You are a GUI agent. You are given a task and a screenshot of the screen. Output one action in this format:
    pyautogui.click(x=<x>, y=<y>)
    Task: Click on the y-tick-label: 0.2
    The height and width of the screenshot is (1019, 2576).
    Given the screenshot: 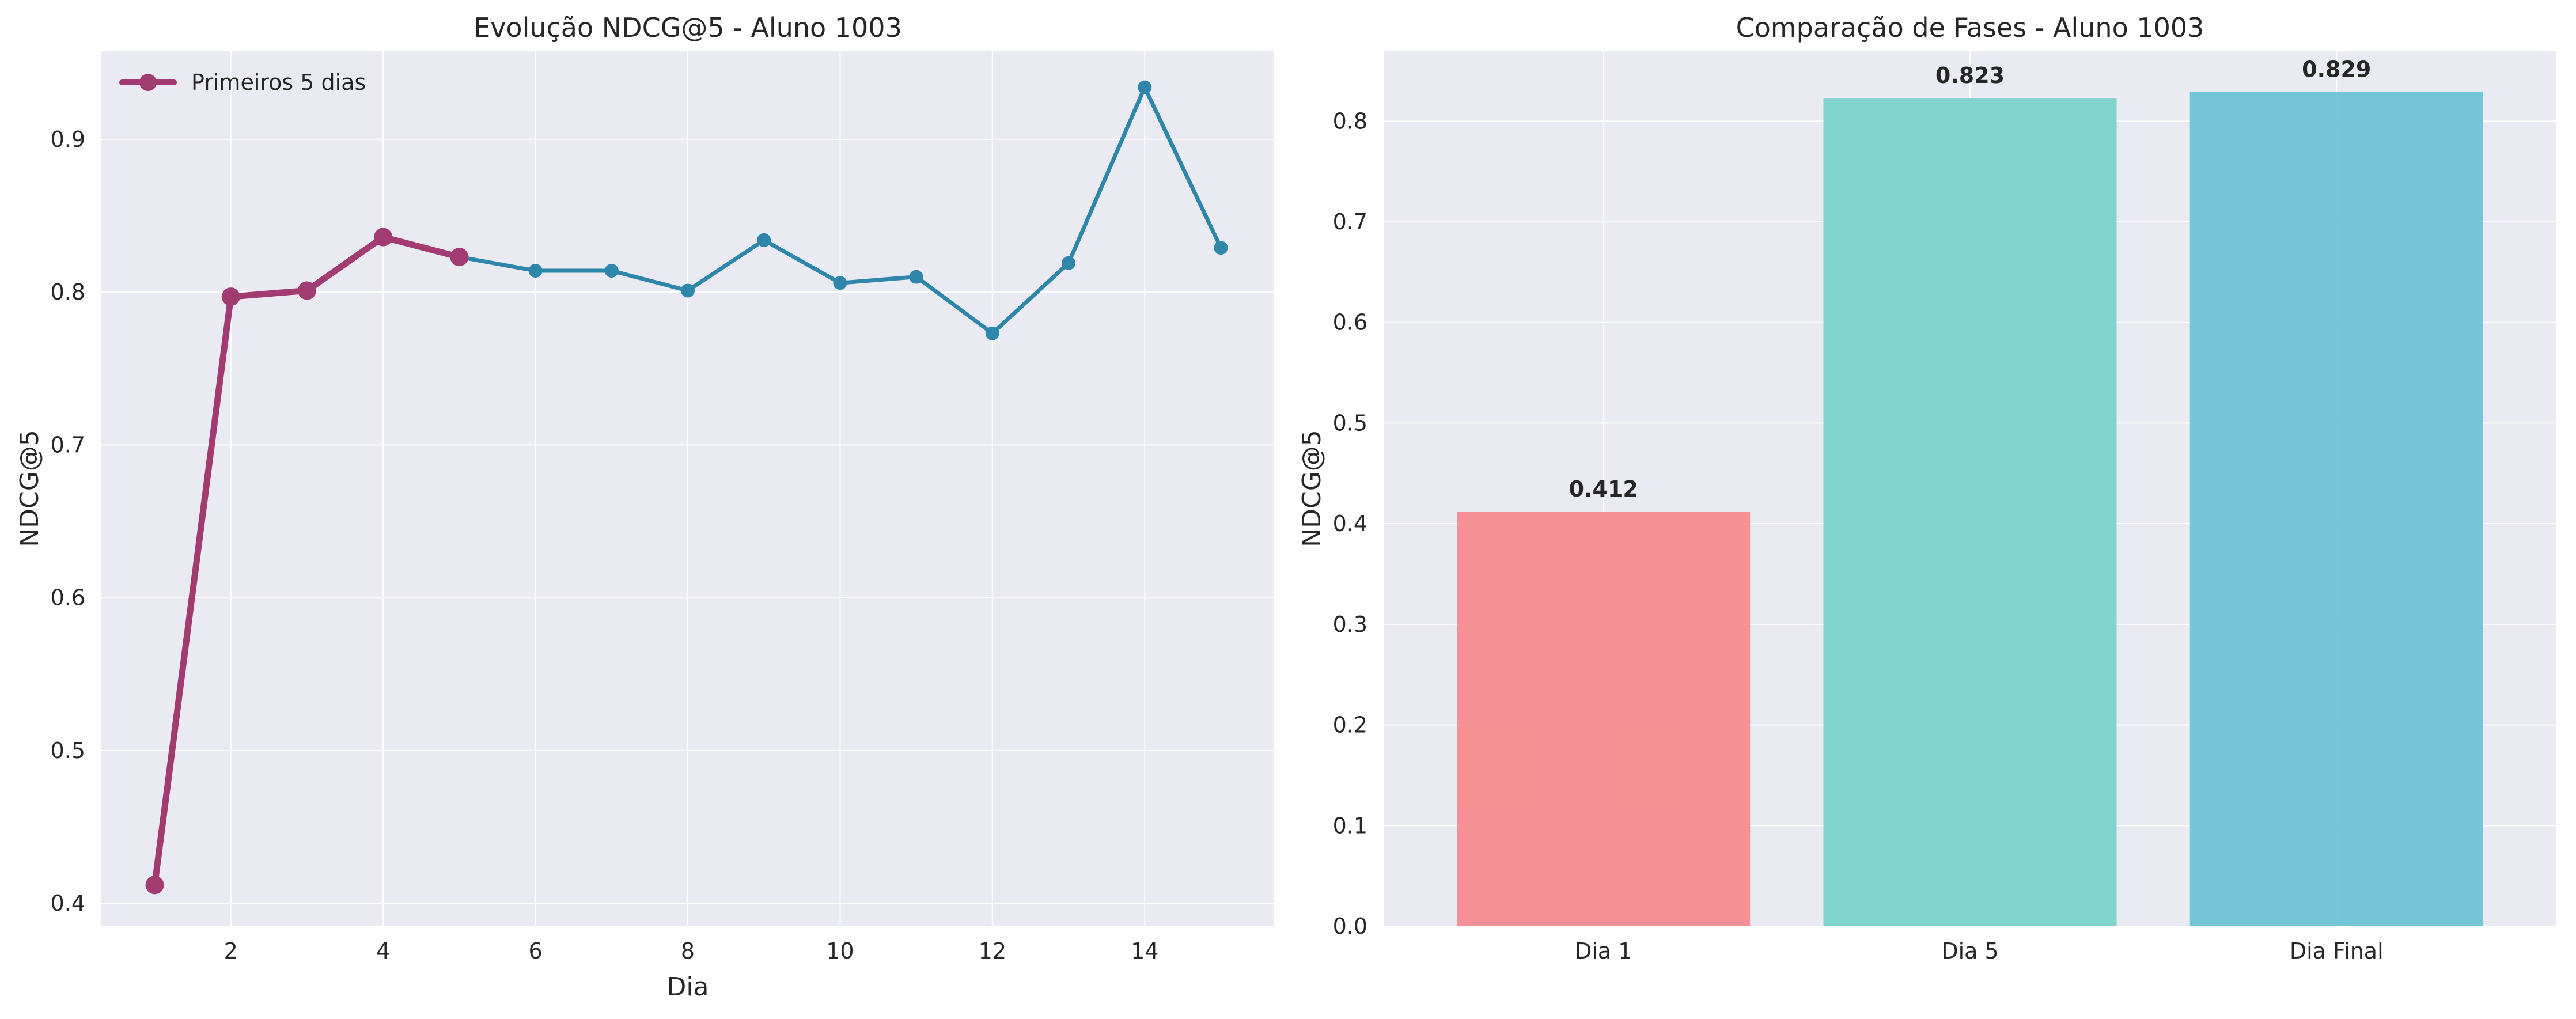 What is the action you would take?
    pyautogui.click(x=1350, y=725)
    